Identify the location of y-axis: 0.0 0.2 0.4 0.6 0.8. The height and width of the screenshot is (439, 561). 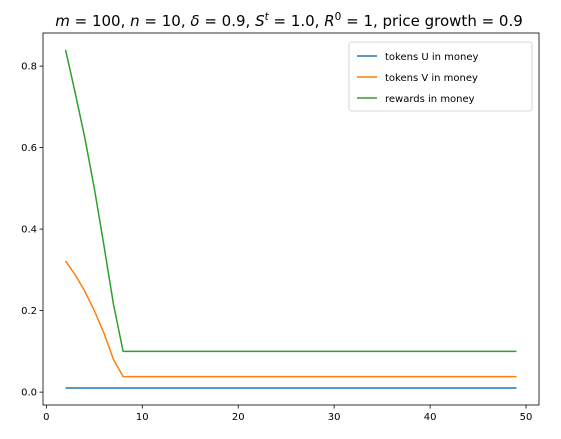
(32, 230).